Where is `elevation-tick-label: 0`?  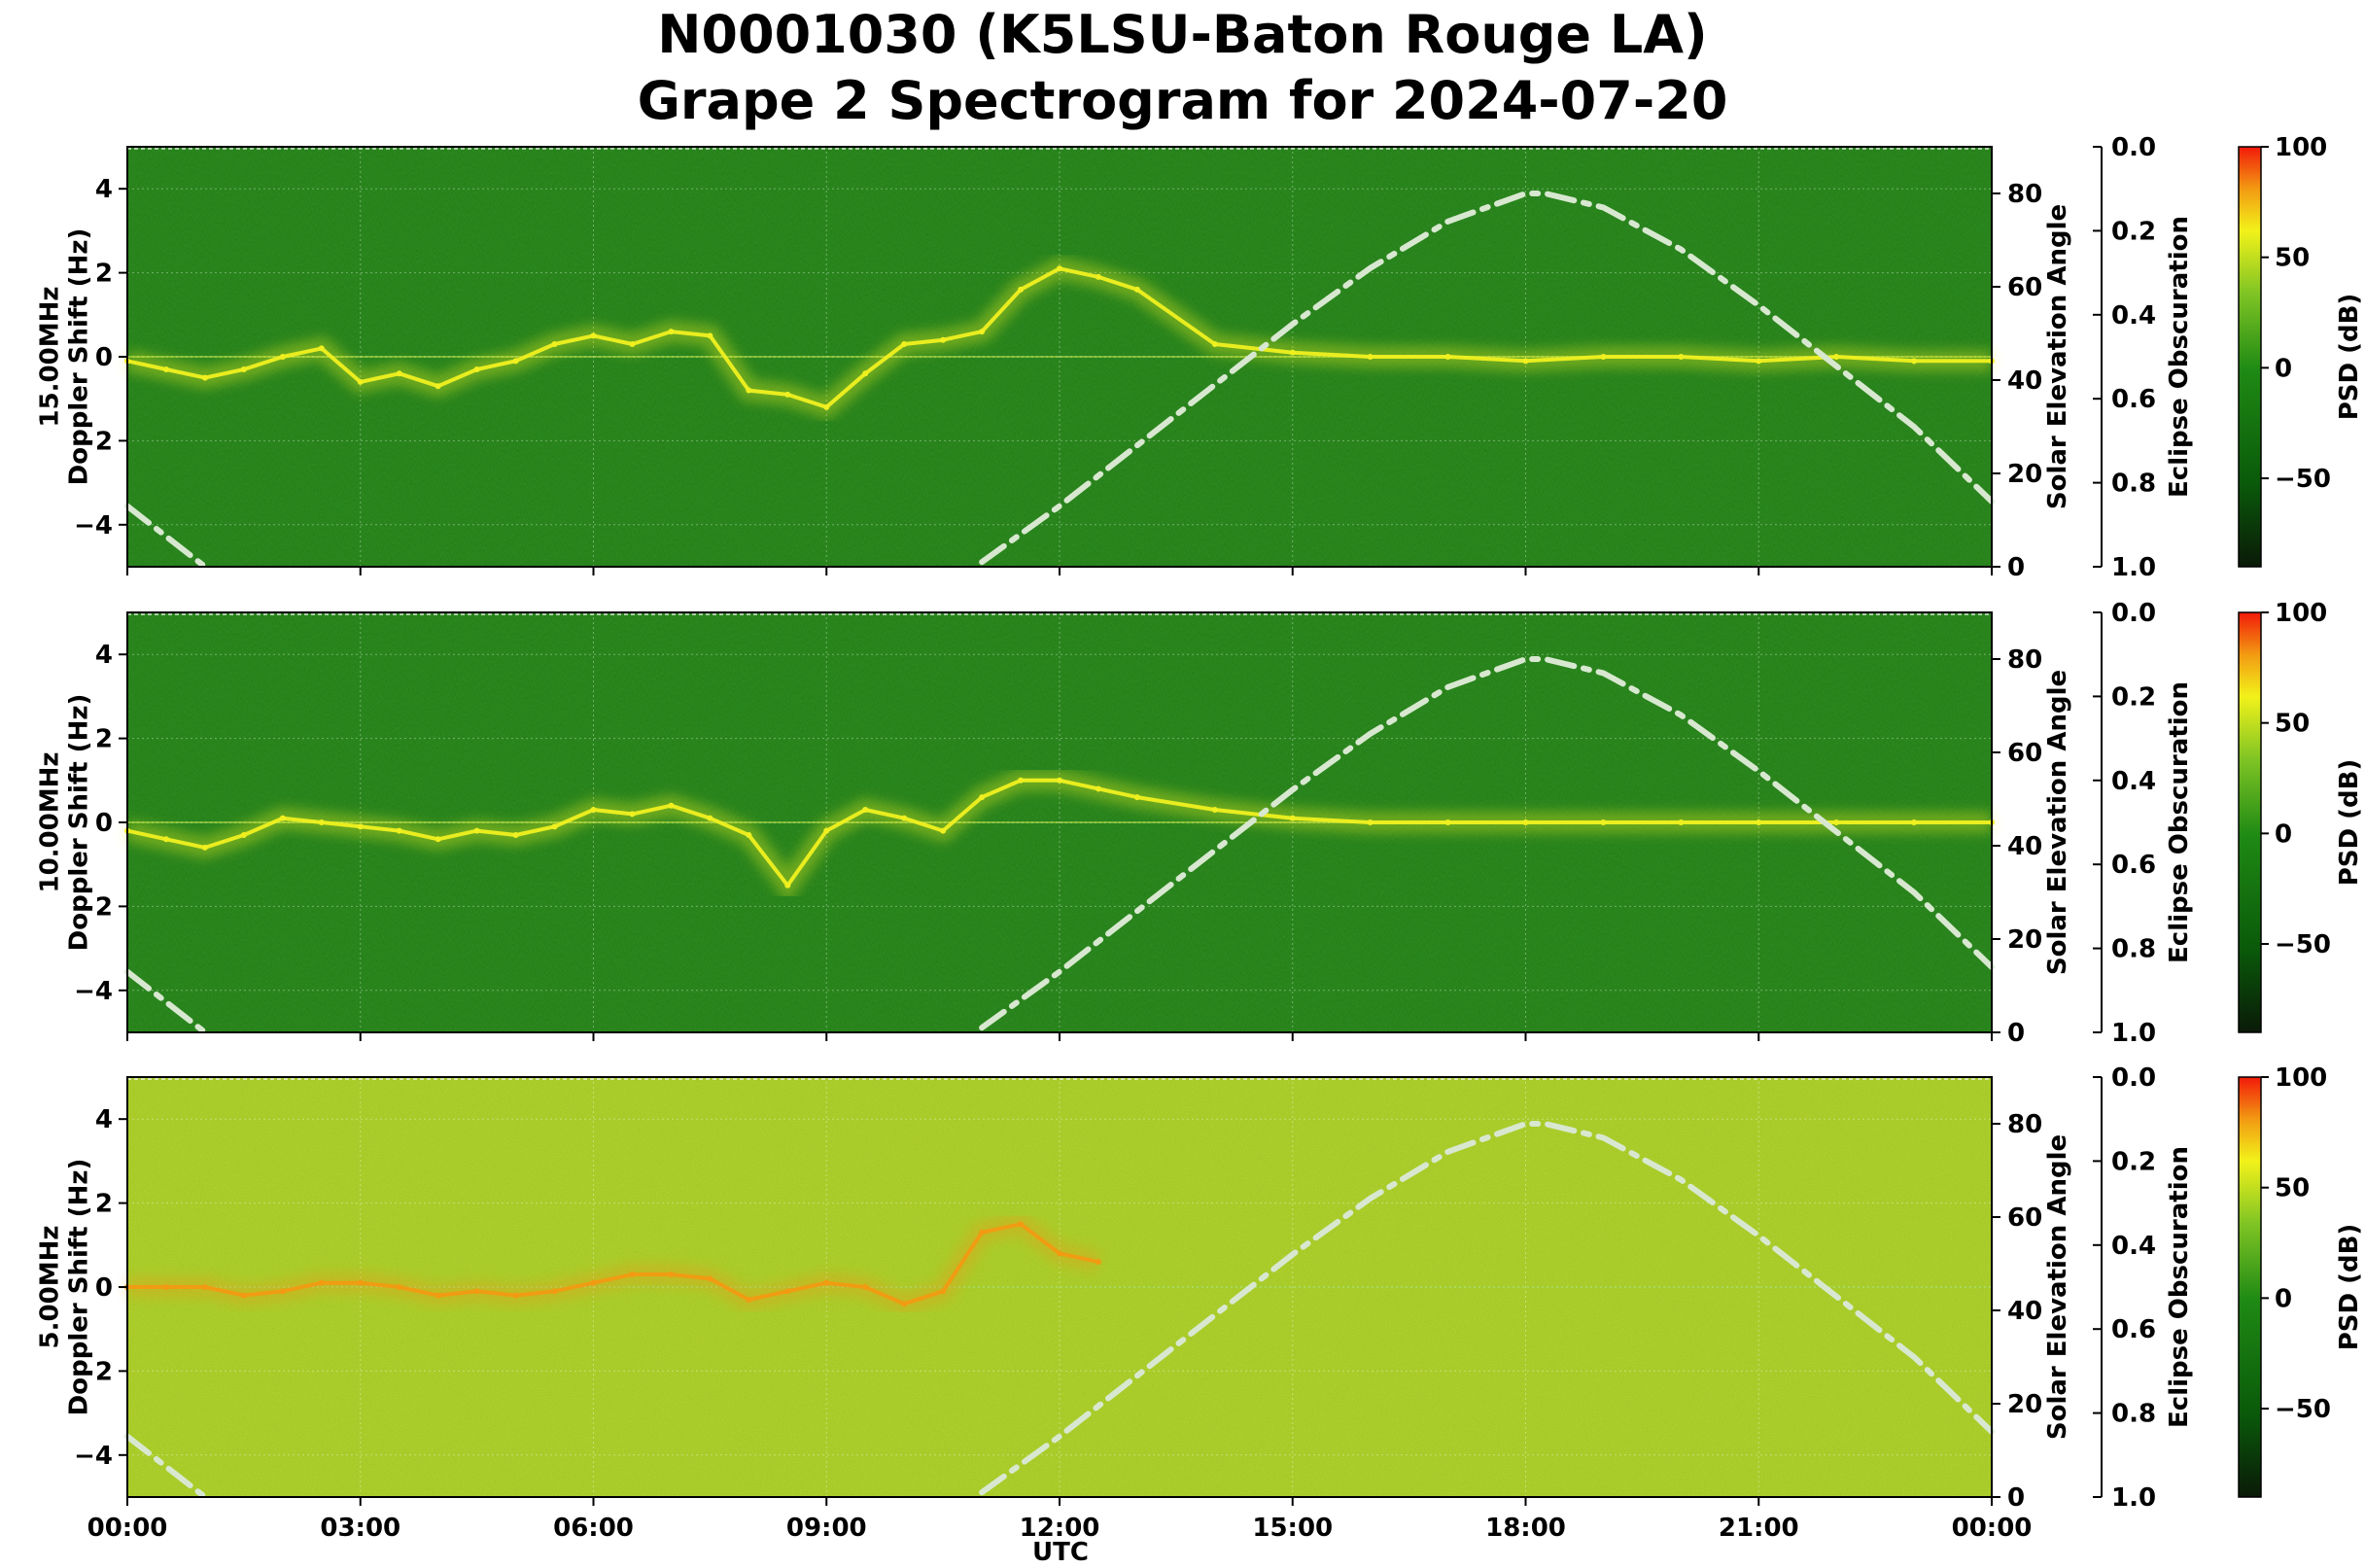 elevation-tick-label: 0 is located at coordinates (2016, 1033).